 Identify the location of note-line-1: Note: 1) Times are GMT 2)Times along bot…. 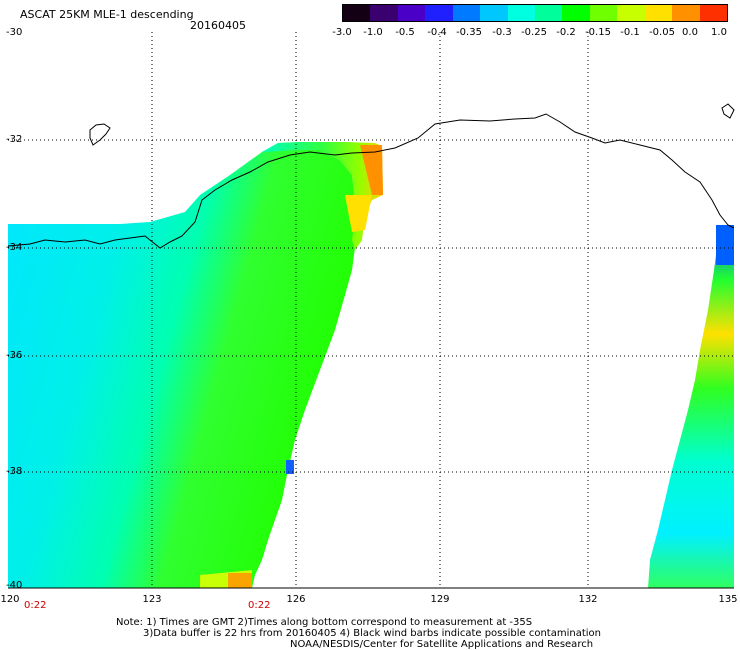
(324, 622).